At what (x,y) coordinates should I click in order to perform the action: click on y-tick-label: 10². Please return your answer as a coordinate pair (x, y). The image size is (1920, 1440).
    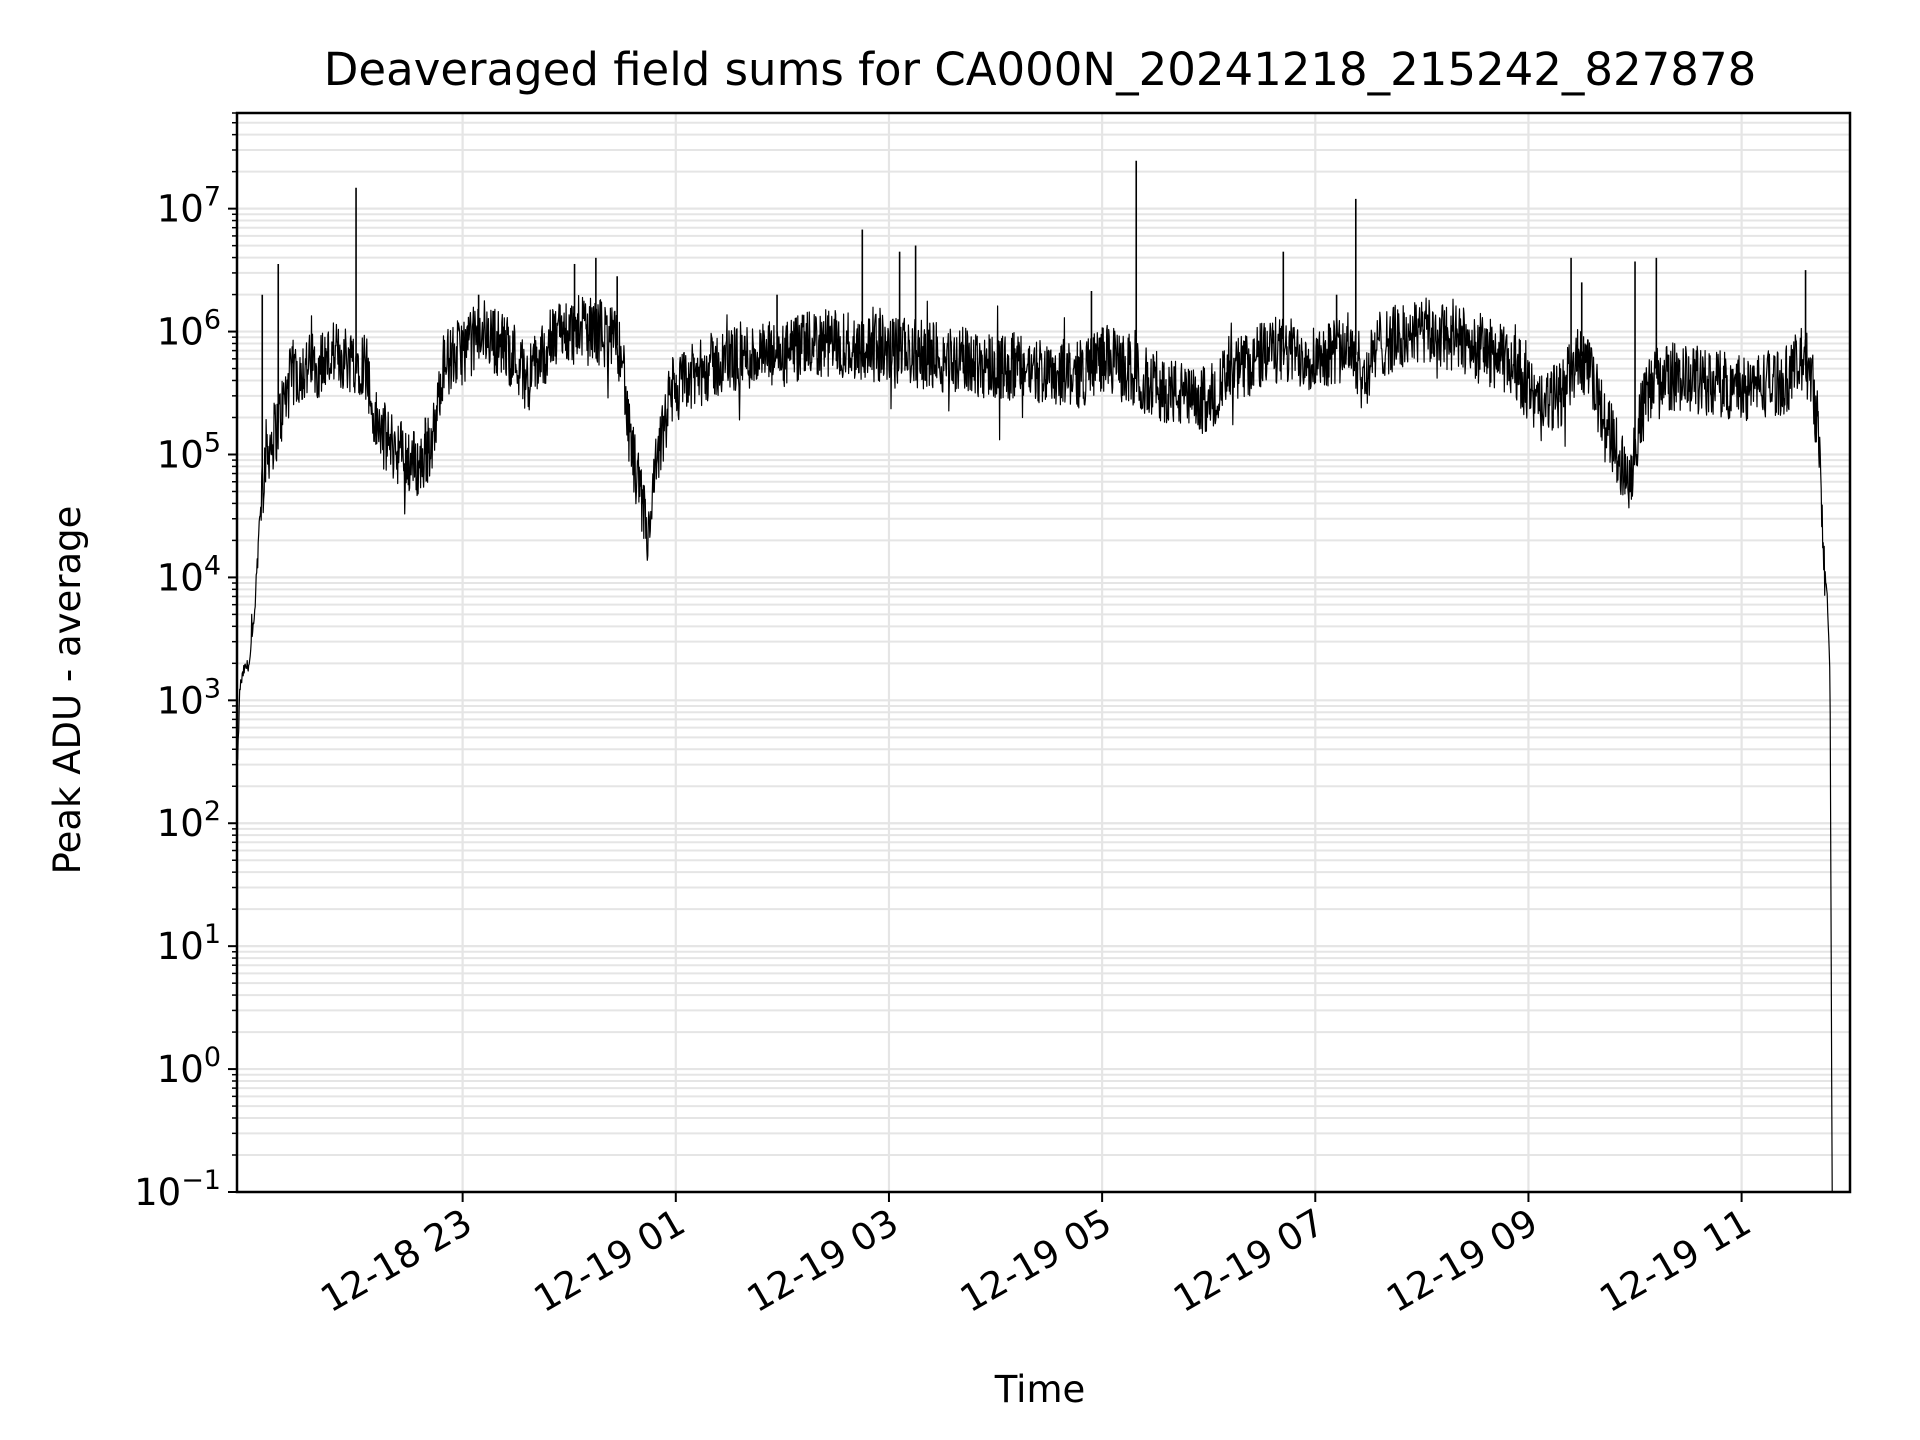
    Looking at the image, I should click on (189, 820).